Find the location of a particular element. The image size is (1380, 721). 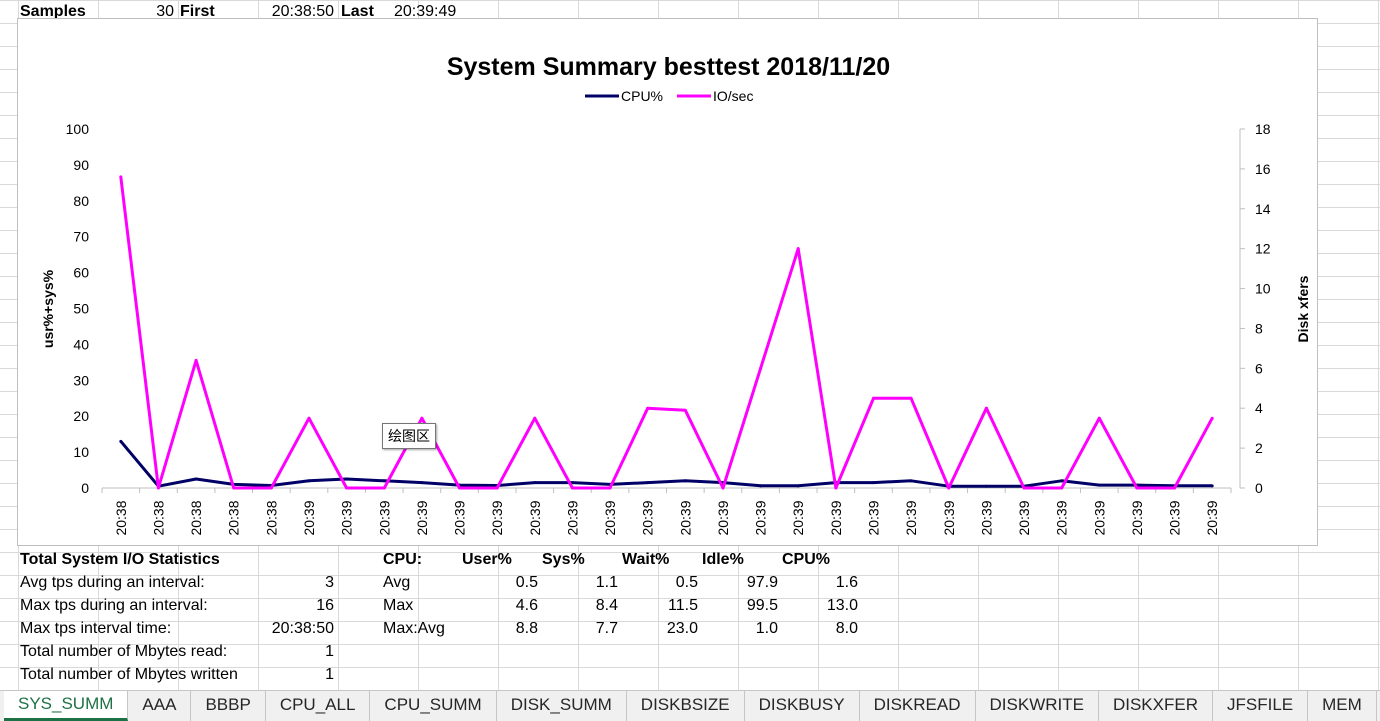

y-tick-label: 0 is located at coordinates (85, 488).